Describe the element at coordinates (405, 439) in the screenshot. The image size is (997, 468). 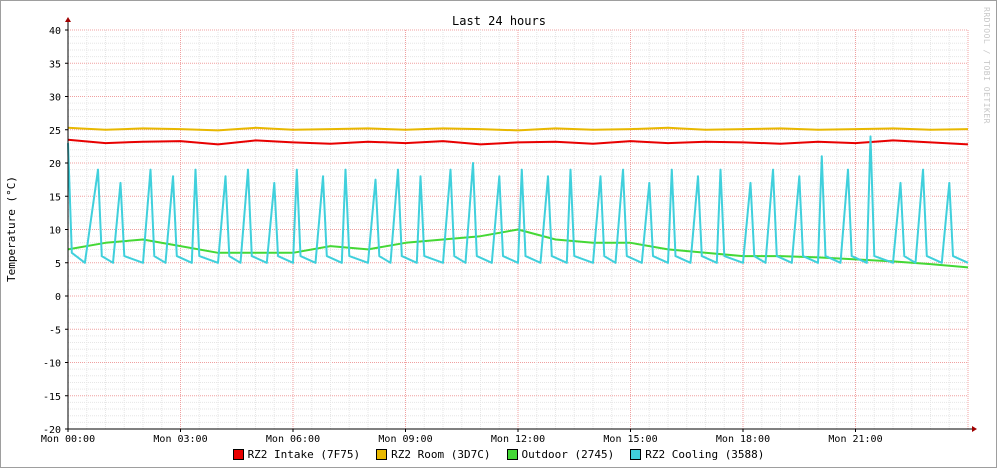
I see `x-tick-label: Mon 09:00` at that location.